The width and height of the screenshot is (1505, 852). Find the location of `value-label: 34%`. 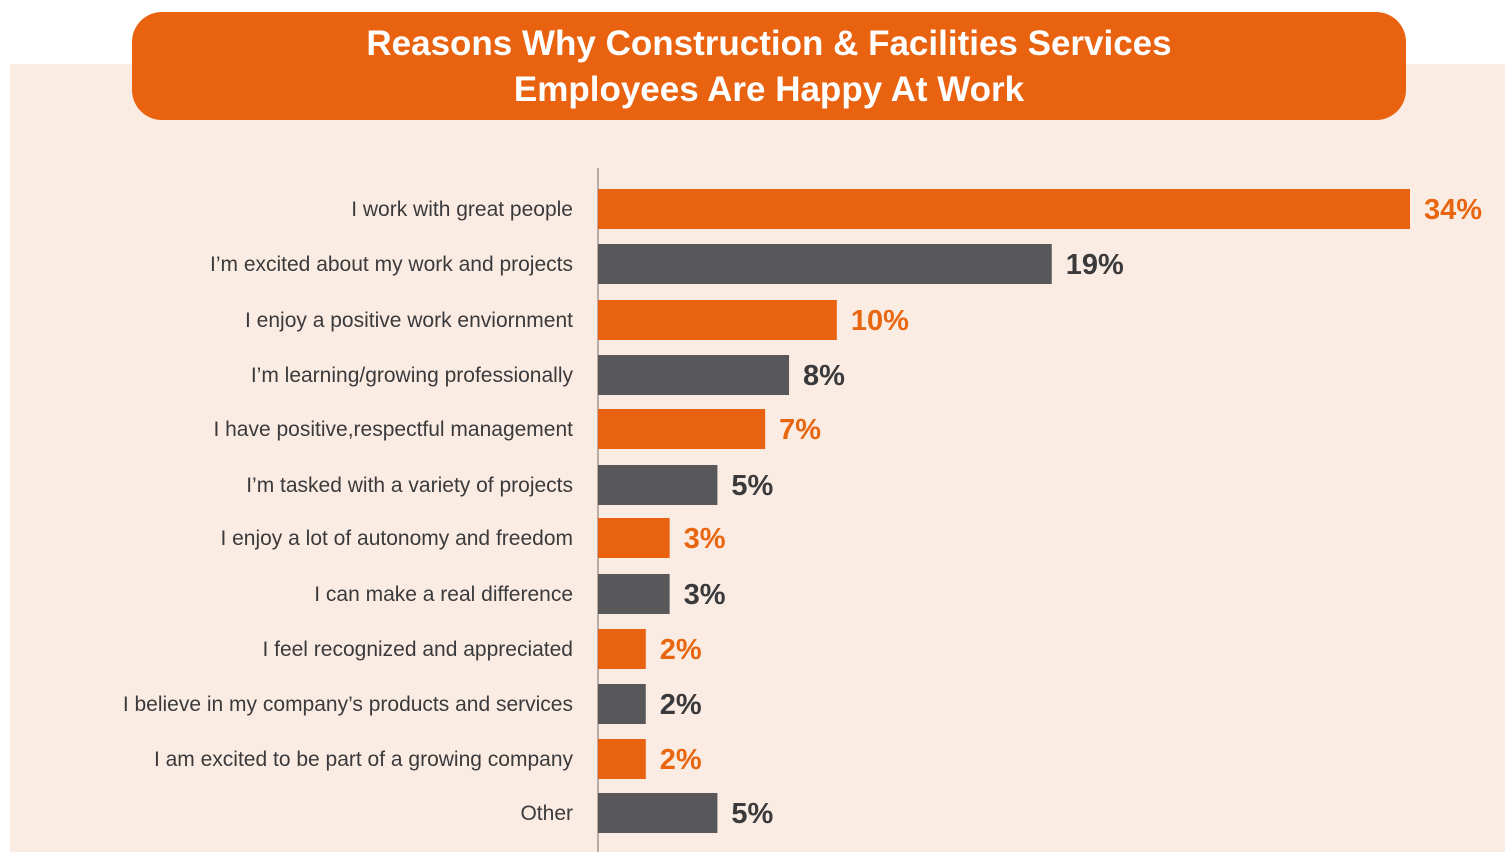

value-label: 34% is located at coordinates (1453, 210).